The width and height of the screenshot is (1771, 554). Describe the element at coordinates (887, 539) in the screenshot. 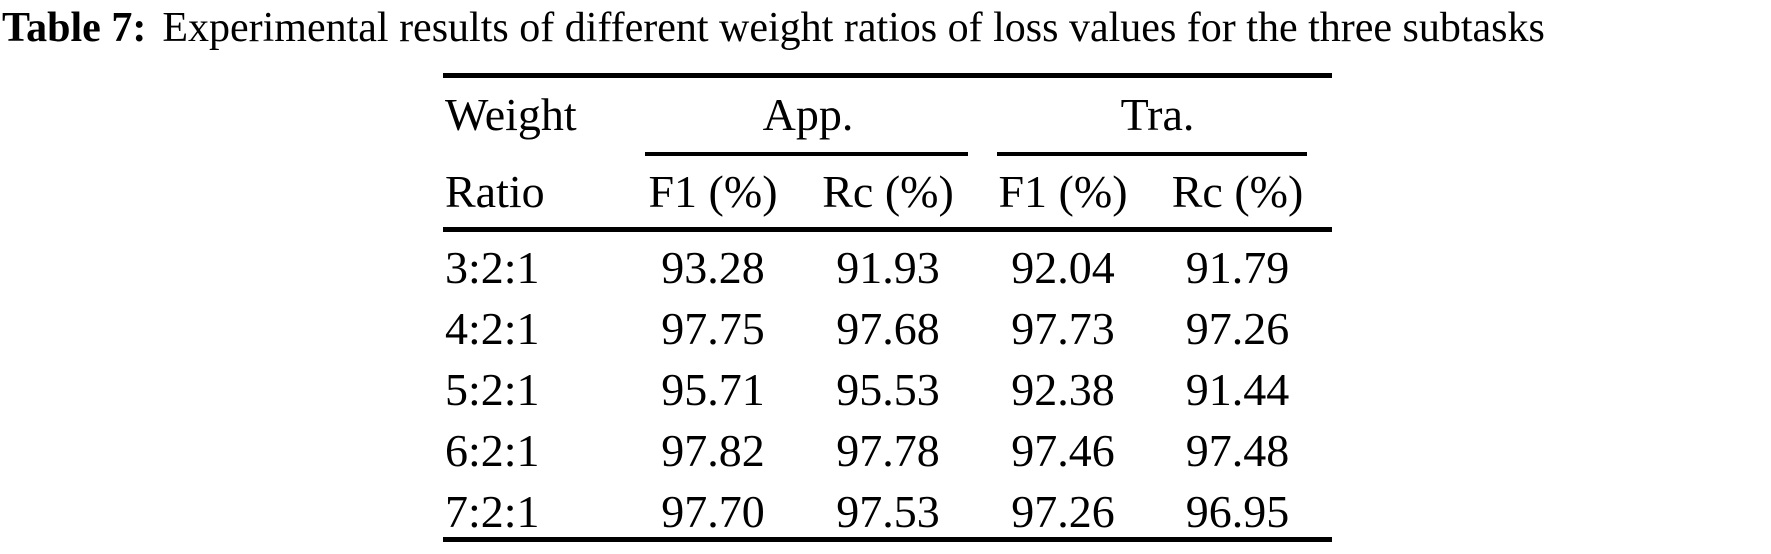

I see `table-bottom-rule` at that location.